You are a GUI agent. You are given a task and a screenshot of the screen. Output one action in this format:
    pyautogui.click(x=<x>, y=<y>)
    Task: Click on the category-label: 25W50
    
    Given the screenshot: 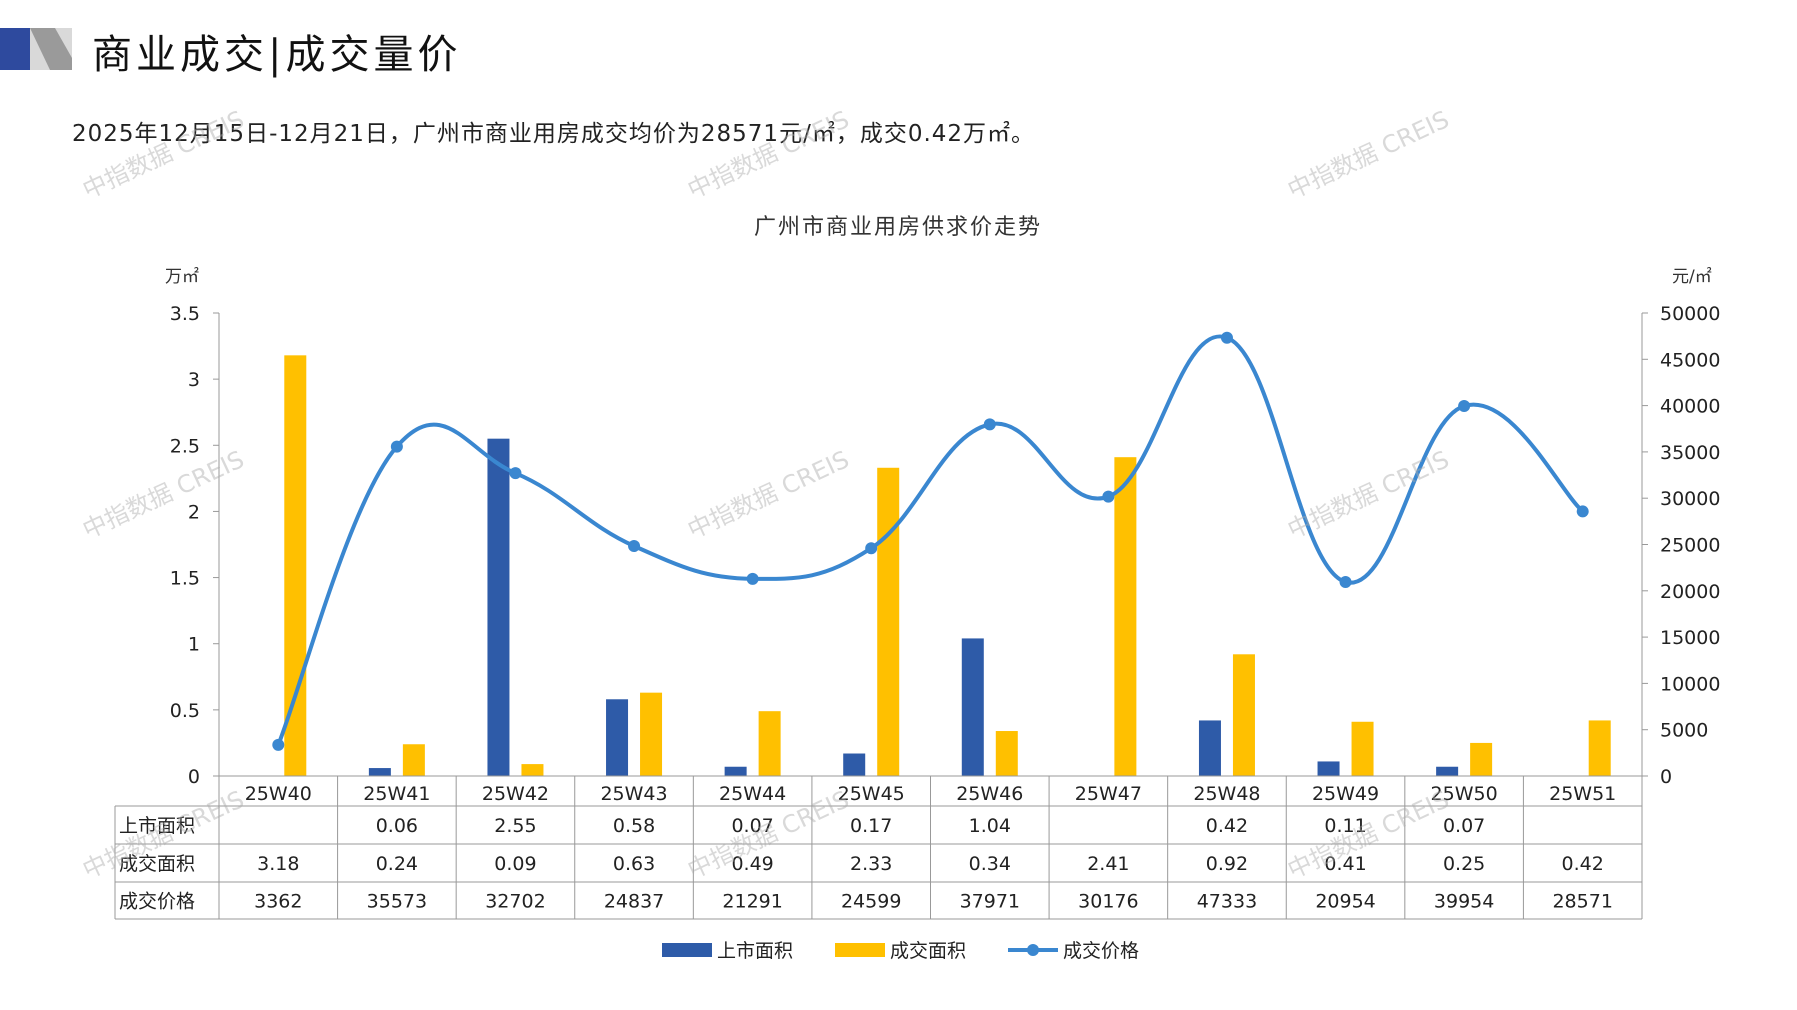 What is the action you would take?
    pyautogui.click(x=1464, y=794)
    